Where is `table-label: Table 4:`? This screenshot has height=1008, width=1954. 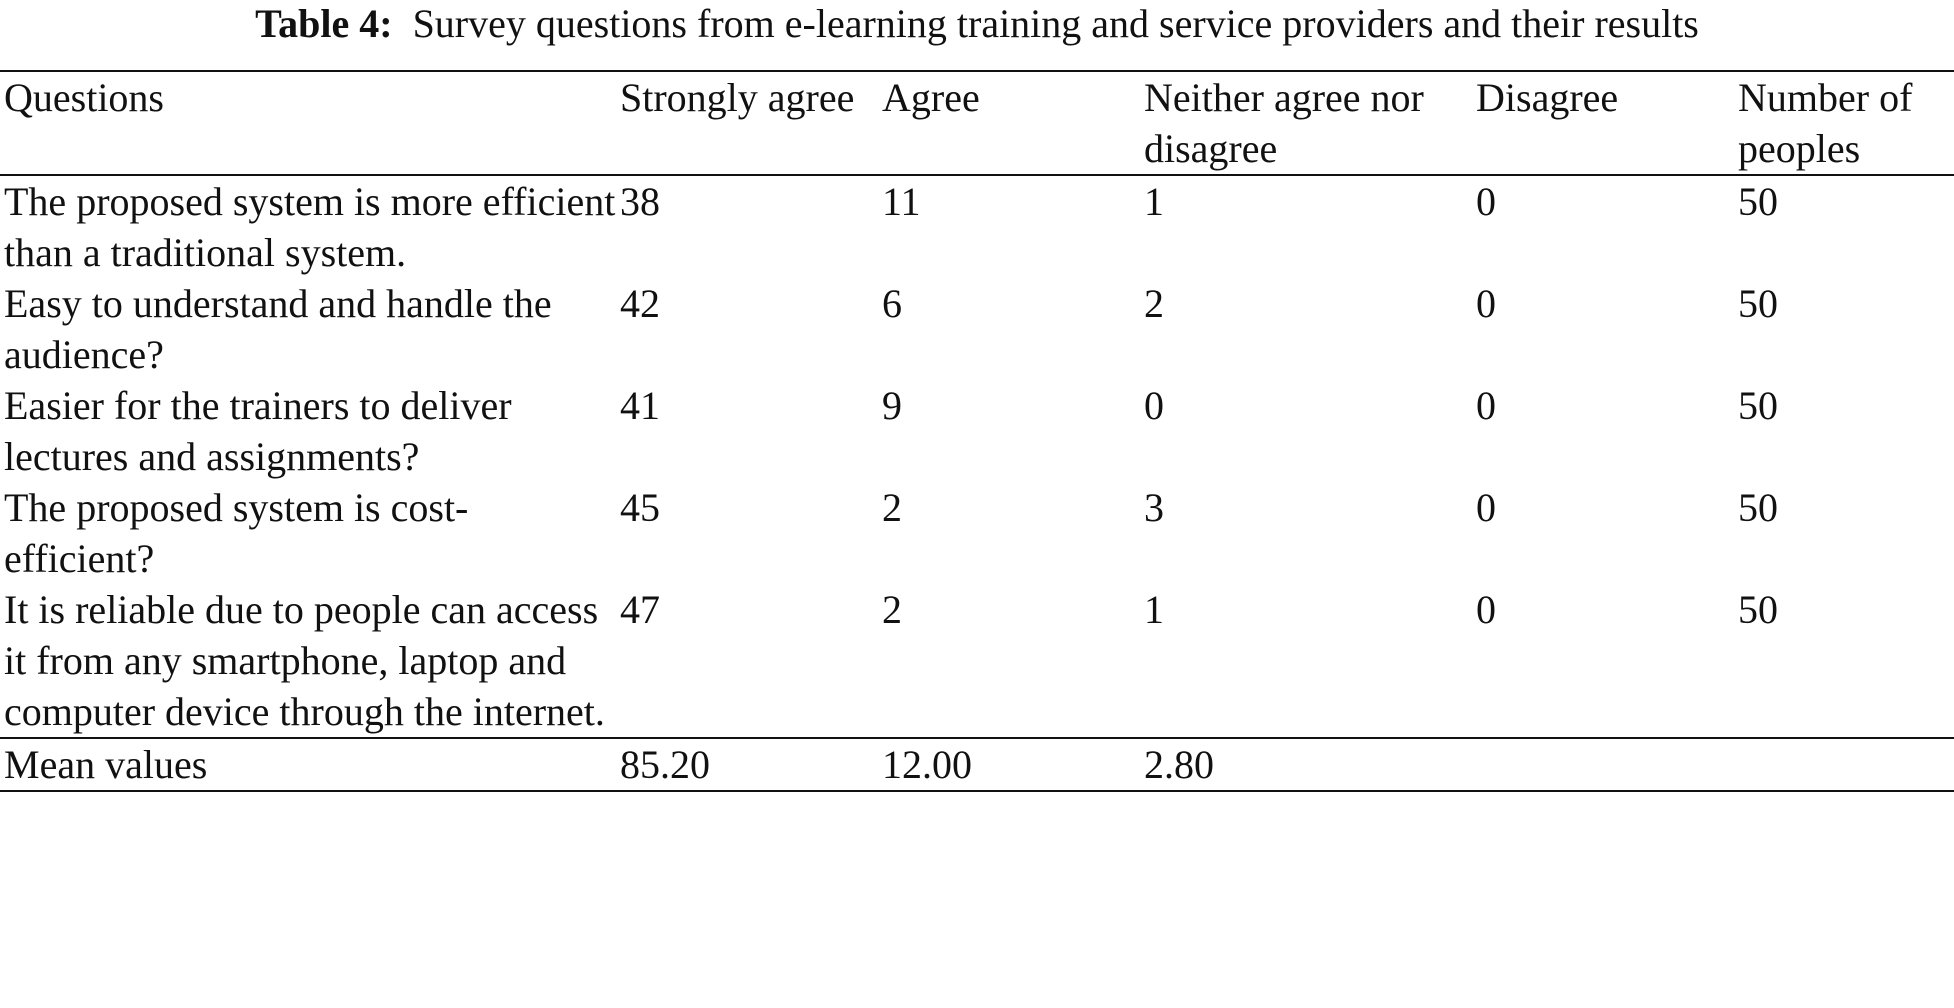
table-label: Table 4: is located at coordinates (324, 23).